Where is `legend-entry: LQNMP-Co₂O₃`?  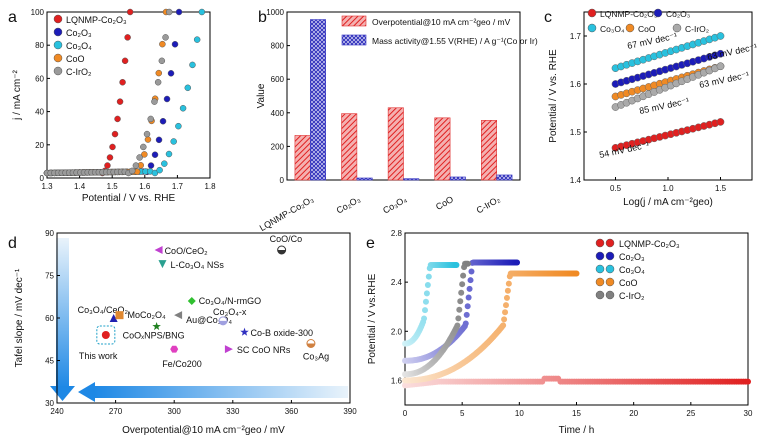 legend-entry: LQNMP-Co₂O₃ is located at coordinates (628, 14).